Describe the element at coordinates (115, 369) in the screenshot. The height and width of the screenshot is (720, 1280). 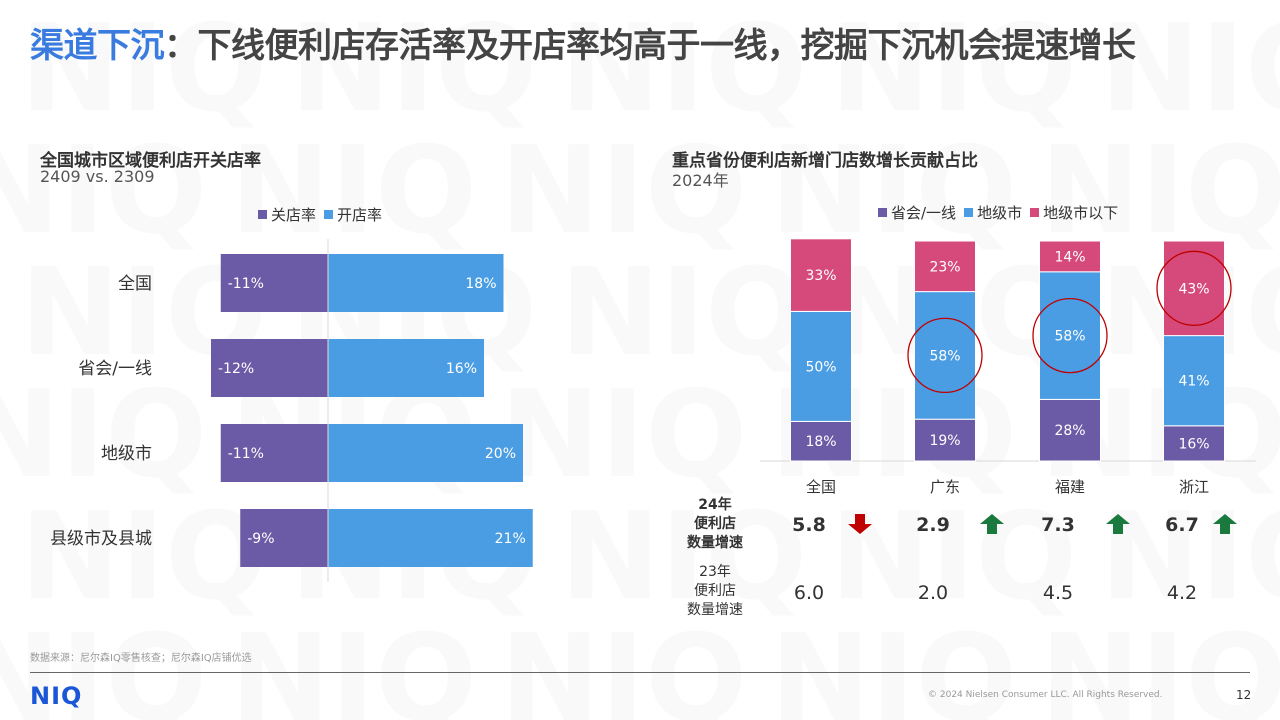
I see `category-label: 省会/一线` at that location.